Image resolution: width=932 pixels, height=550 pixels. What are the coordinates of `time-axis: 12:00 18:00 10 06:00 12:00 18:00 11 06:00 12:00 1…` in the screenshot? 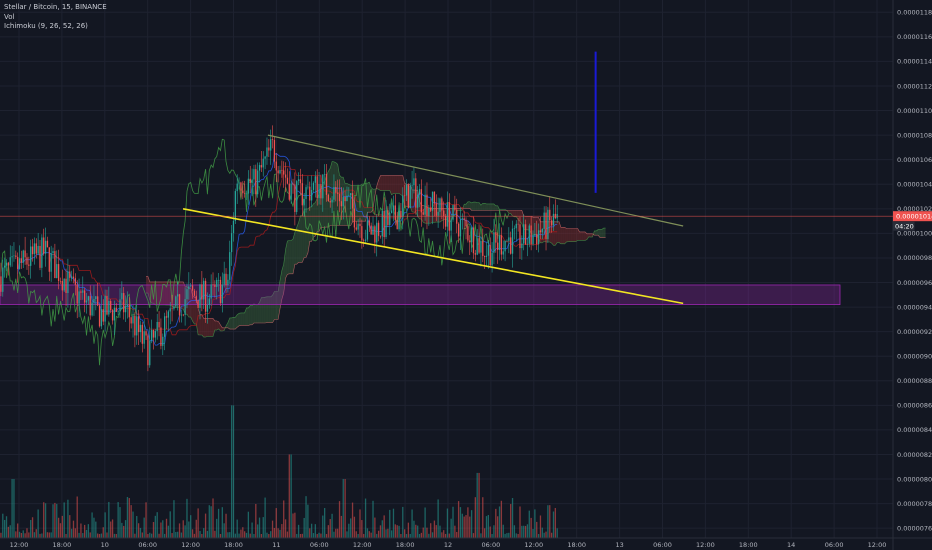 It's located at (448, 545).